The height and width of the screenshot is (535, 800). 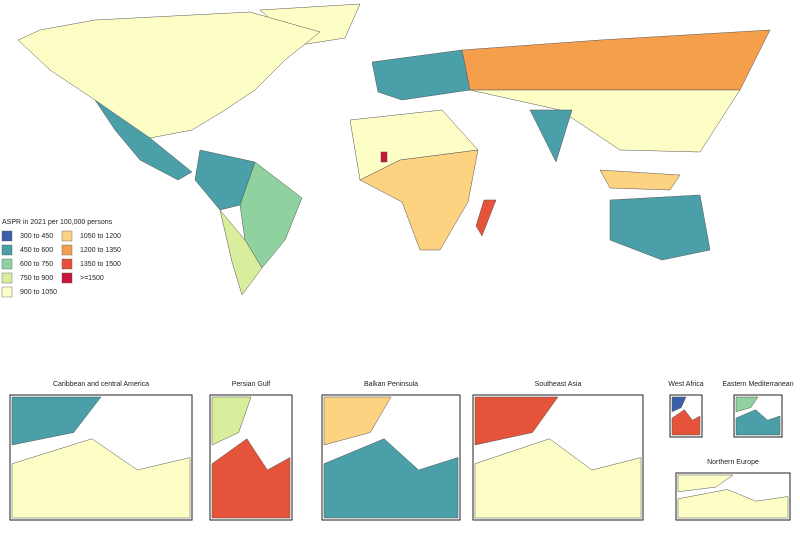 What do you see at coordinates (251, 384) in the screenshot?
I see `inset-title: Persian Gulf` at bounding box center [251, 384].